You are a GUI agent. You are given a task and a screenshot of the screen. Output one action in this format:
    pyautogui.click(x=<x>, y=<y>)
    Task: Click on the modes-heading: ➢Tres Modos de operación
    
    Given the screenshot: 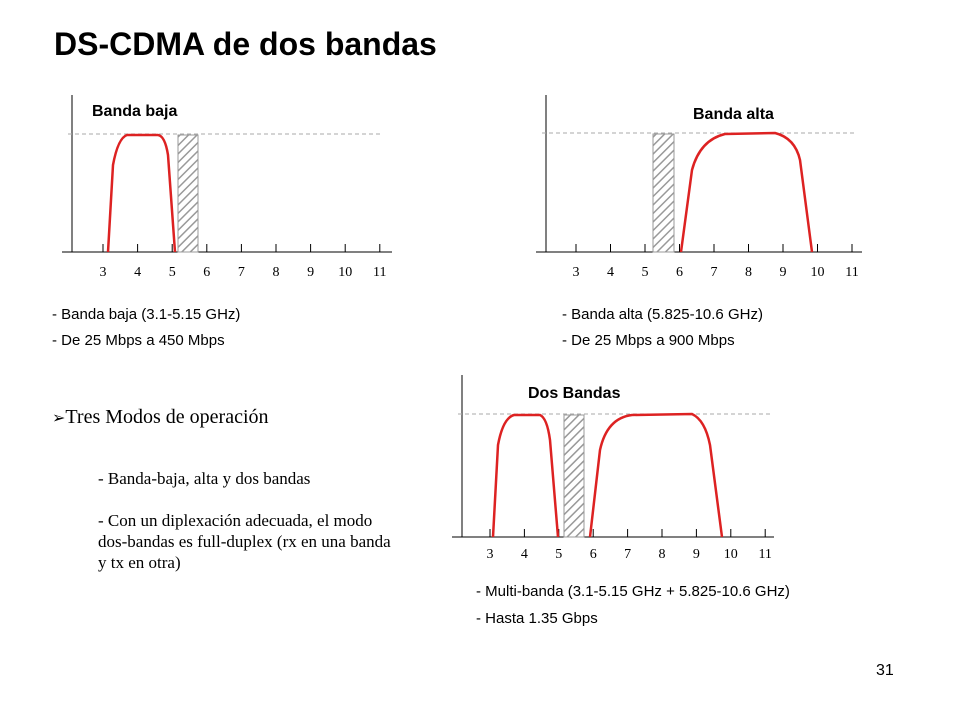 What is the action you would take?
    pyautogui.click(x=160, y=417)
    